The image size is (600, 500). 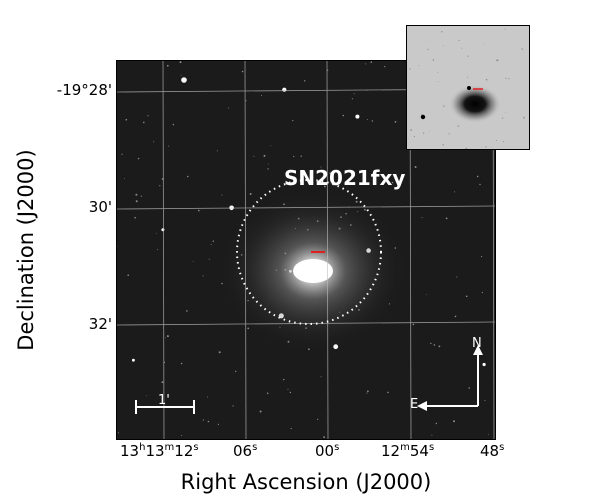 What do you see at coordinates (159, 451) in the screenshot?
I see `ra-tick-label: 13h13m12s` at bounding box center [159, 451].